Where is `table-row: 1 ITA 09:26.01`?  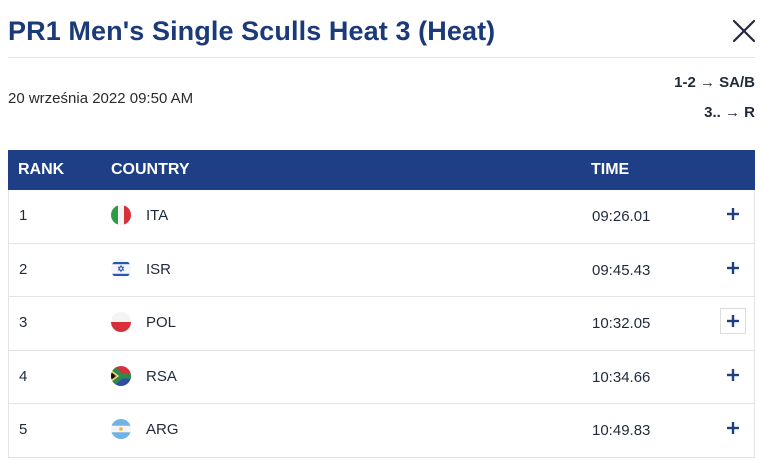 table-row: 1 ITA 09:26.01 is located at coordinates (381, 217).